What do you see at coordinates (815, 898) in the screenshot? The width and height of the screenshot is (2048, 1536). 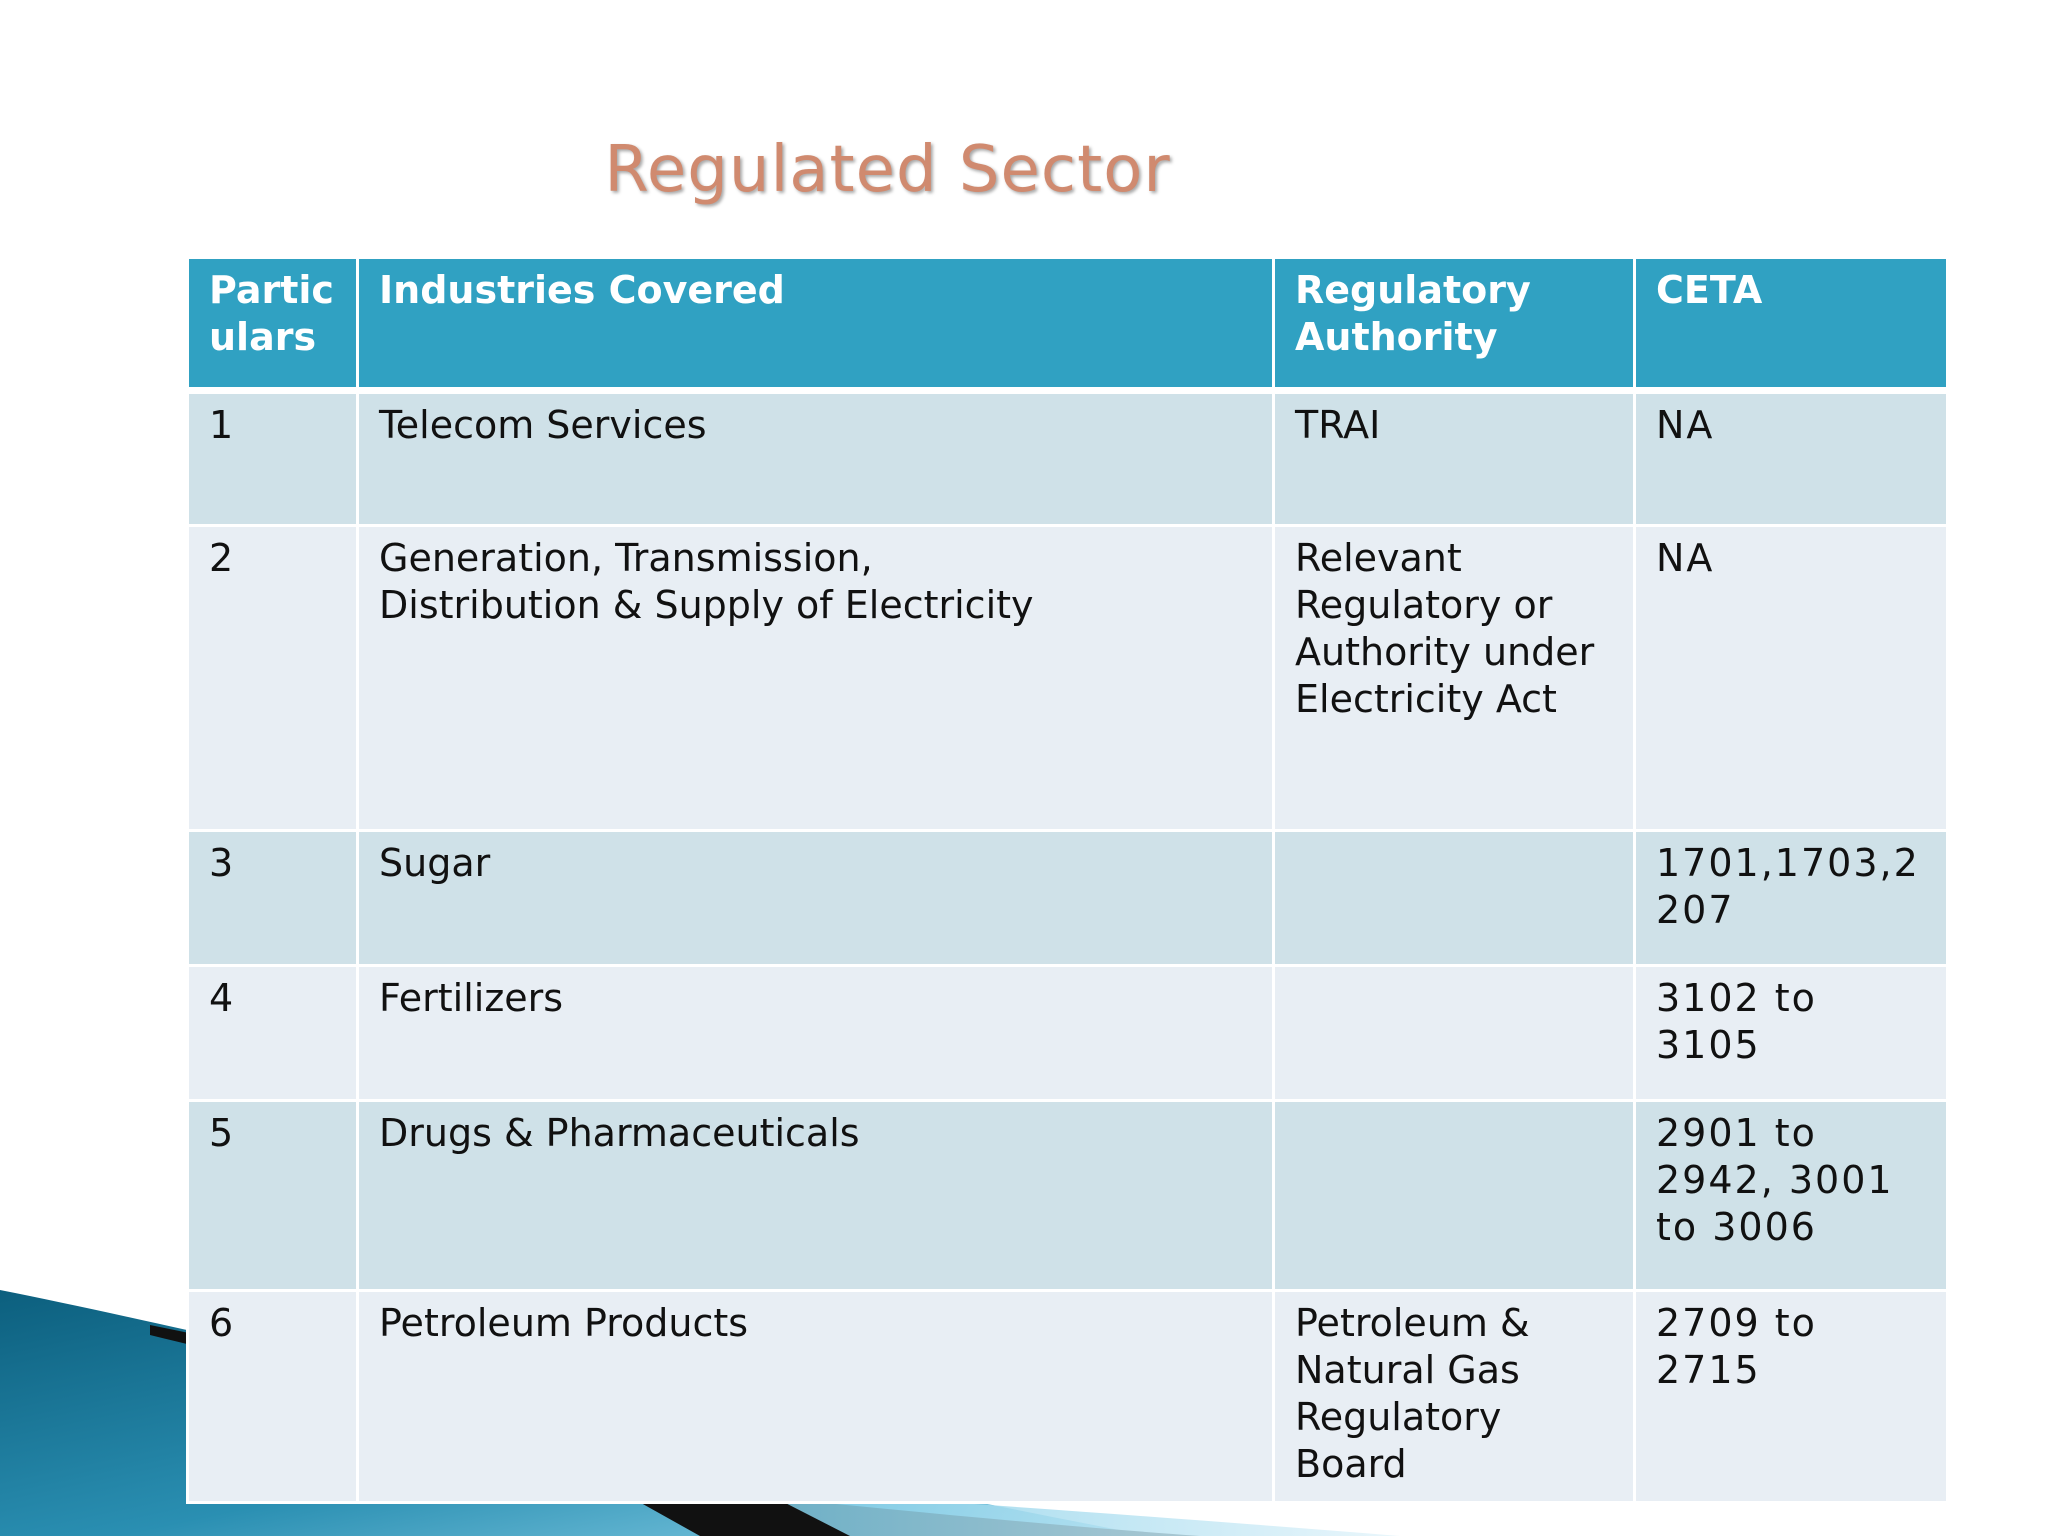 I see `cell-industry: Sugar` at bounding box center [815, 898].